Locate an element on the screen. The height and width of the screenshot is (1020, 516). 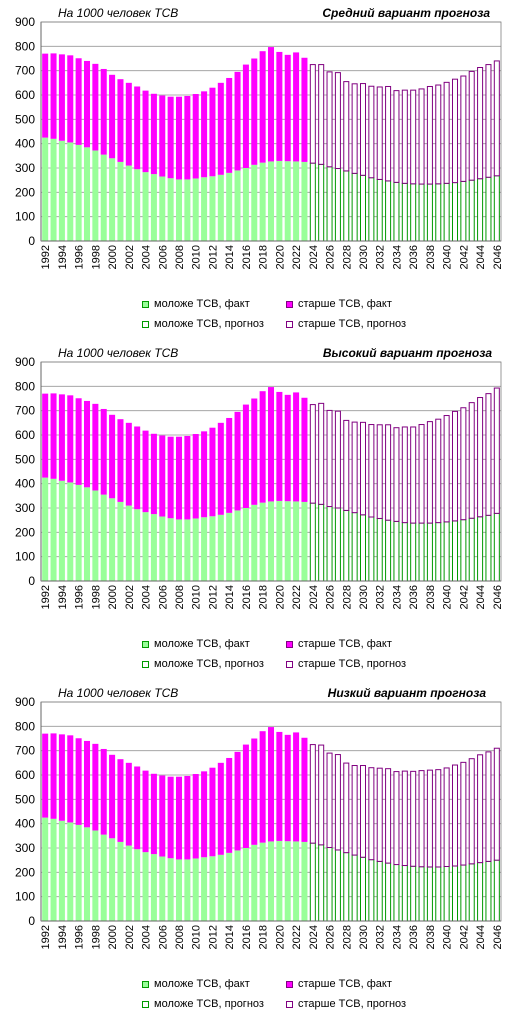
legend-label: старше ТСВ, факт is located at coordinates (345, 644).